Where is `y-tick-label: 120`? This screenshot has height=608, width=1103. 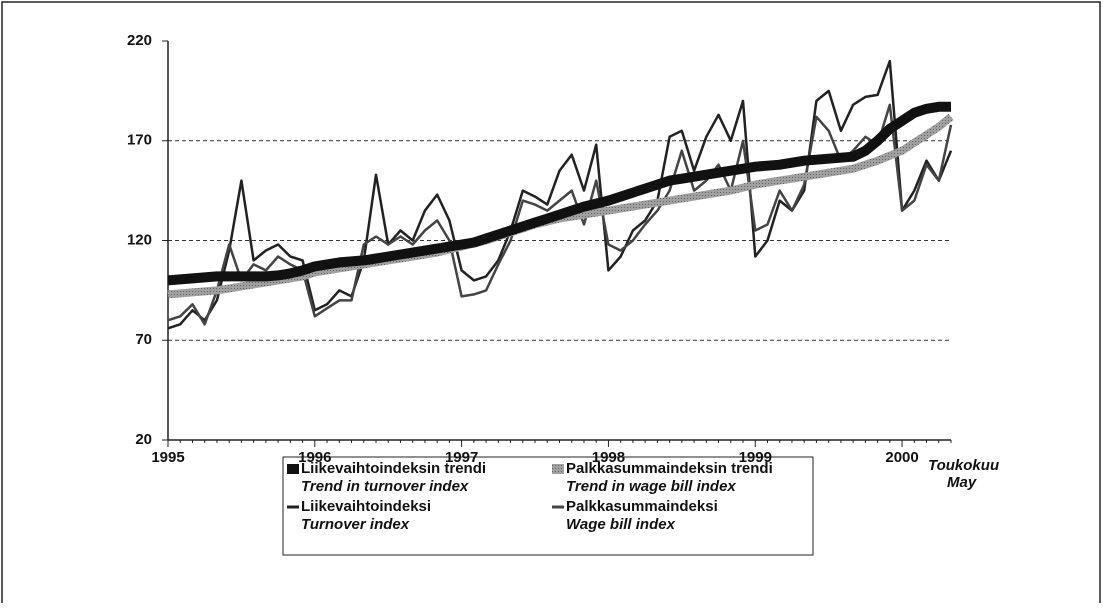
y-tick-label: 120 is located at coordinates (139, 239).